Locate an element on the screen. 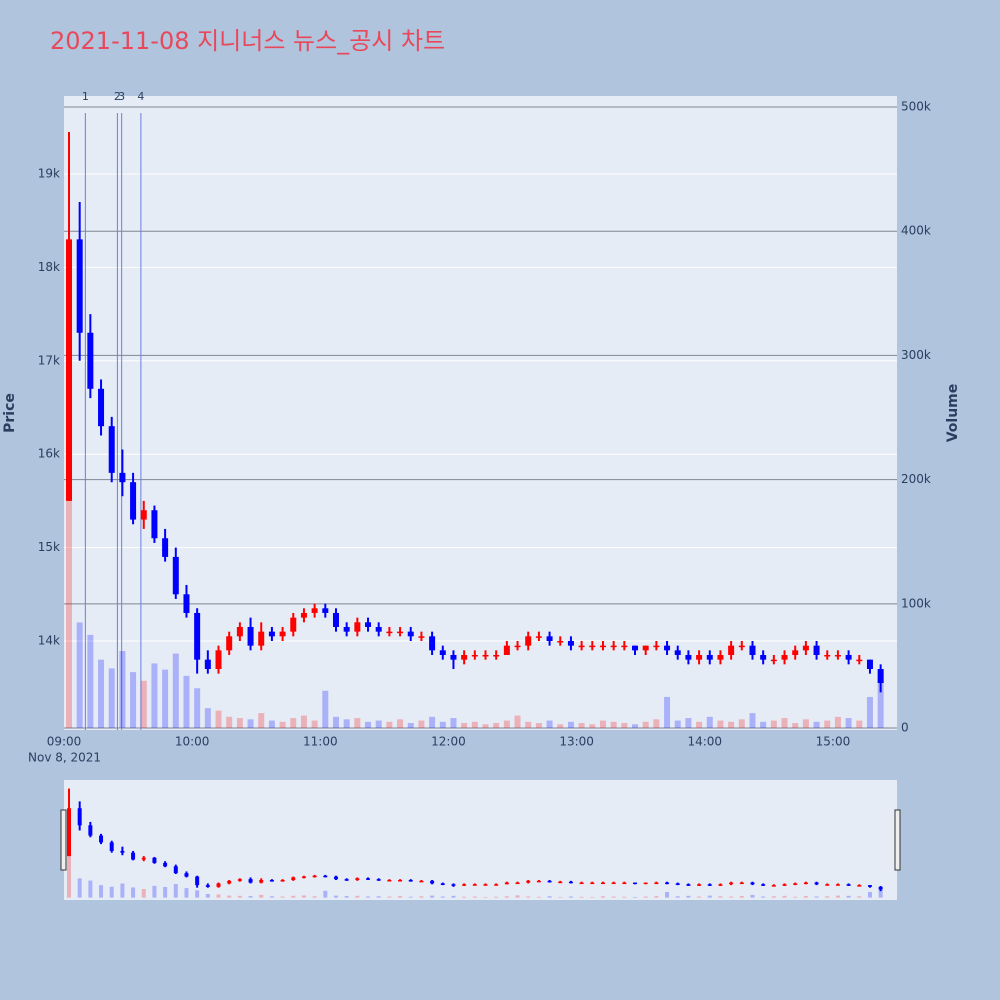 The width and height of the screenshot is (1000, 1000). x-tick-label: 09:00 is located at coordinates (64, 742).